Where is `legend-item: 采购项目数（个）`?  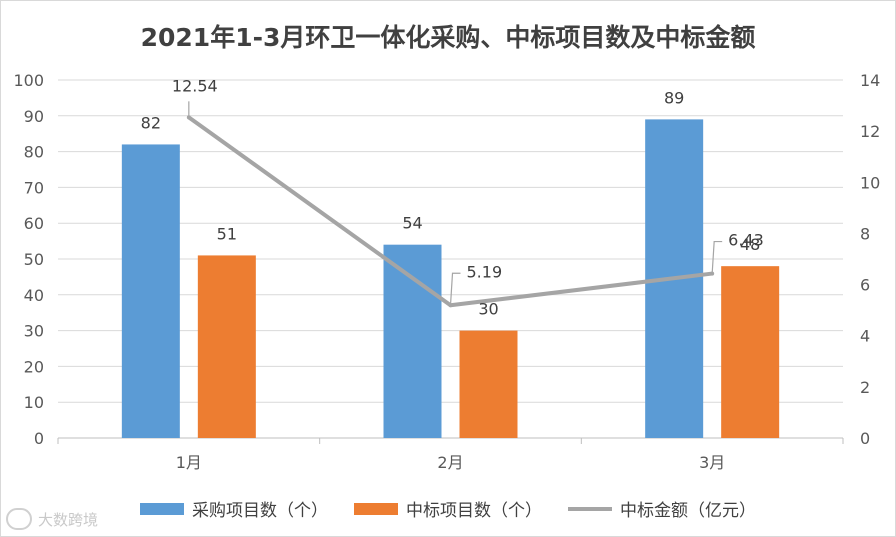
legend-item: 采购项目数（个） is located at coordinates (234, 508).